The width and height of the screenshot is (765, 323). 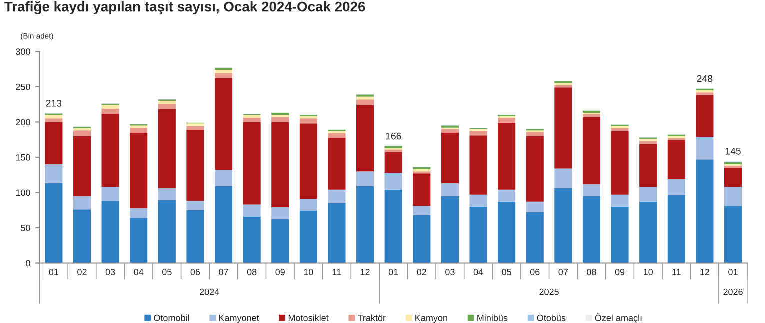 What do you see at coordinates (54, 103) in the screenshot?
I see `total-label: 213` at bounding box center [54, 103].